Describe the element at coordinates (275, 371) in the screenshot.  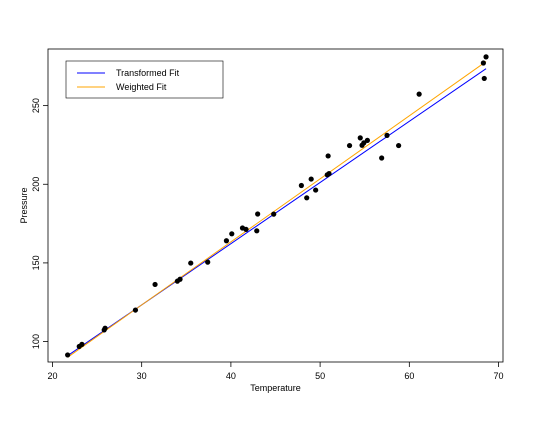
I see `x-axis: 20 30 40 50 60 70` at that location.